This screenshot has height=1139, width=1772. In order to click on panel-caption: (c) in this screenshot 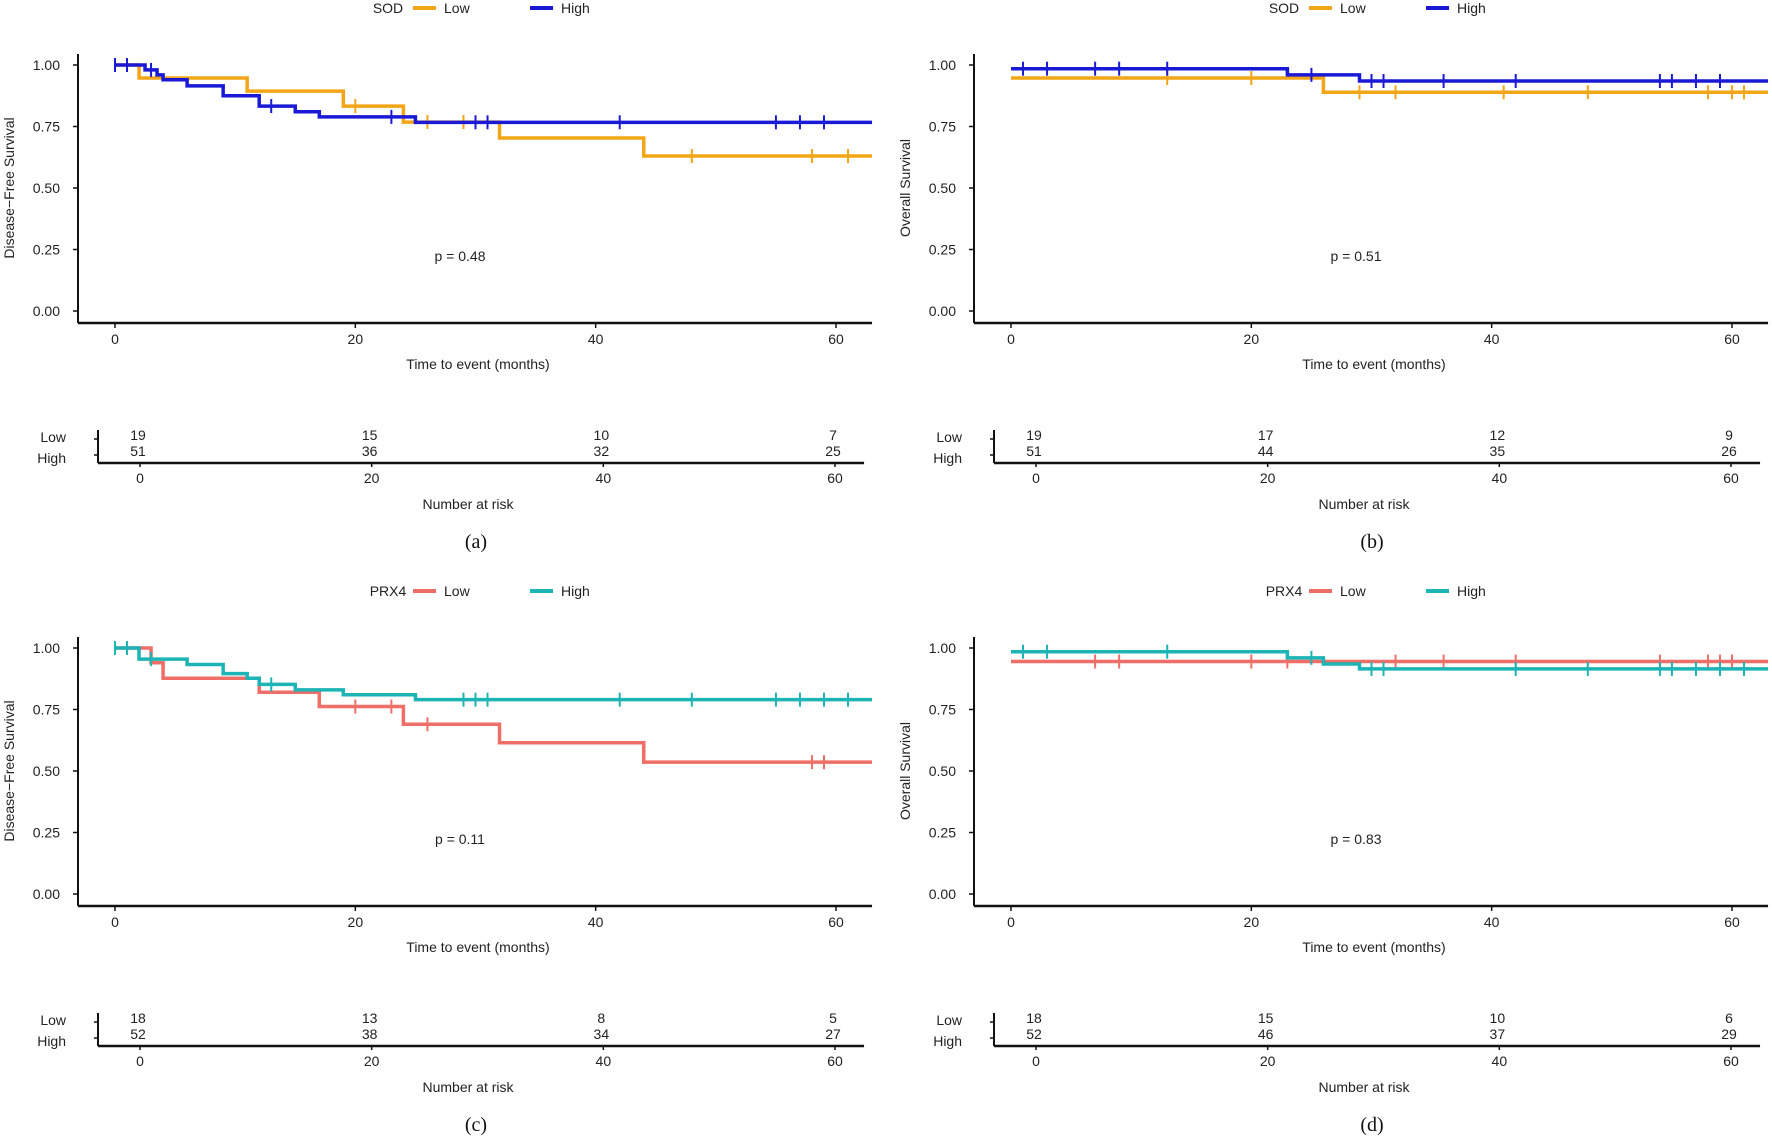, I will do `click(476, 1125)`.